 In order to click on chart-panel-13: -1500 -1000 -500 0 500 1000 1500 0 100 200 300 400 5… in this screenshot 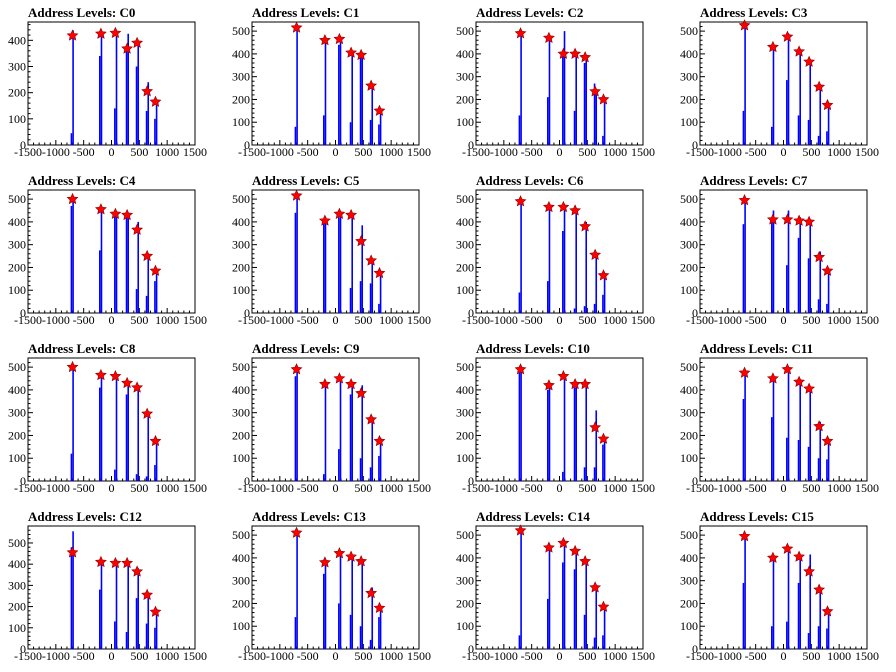, I will do `click(336, 588)`.